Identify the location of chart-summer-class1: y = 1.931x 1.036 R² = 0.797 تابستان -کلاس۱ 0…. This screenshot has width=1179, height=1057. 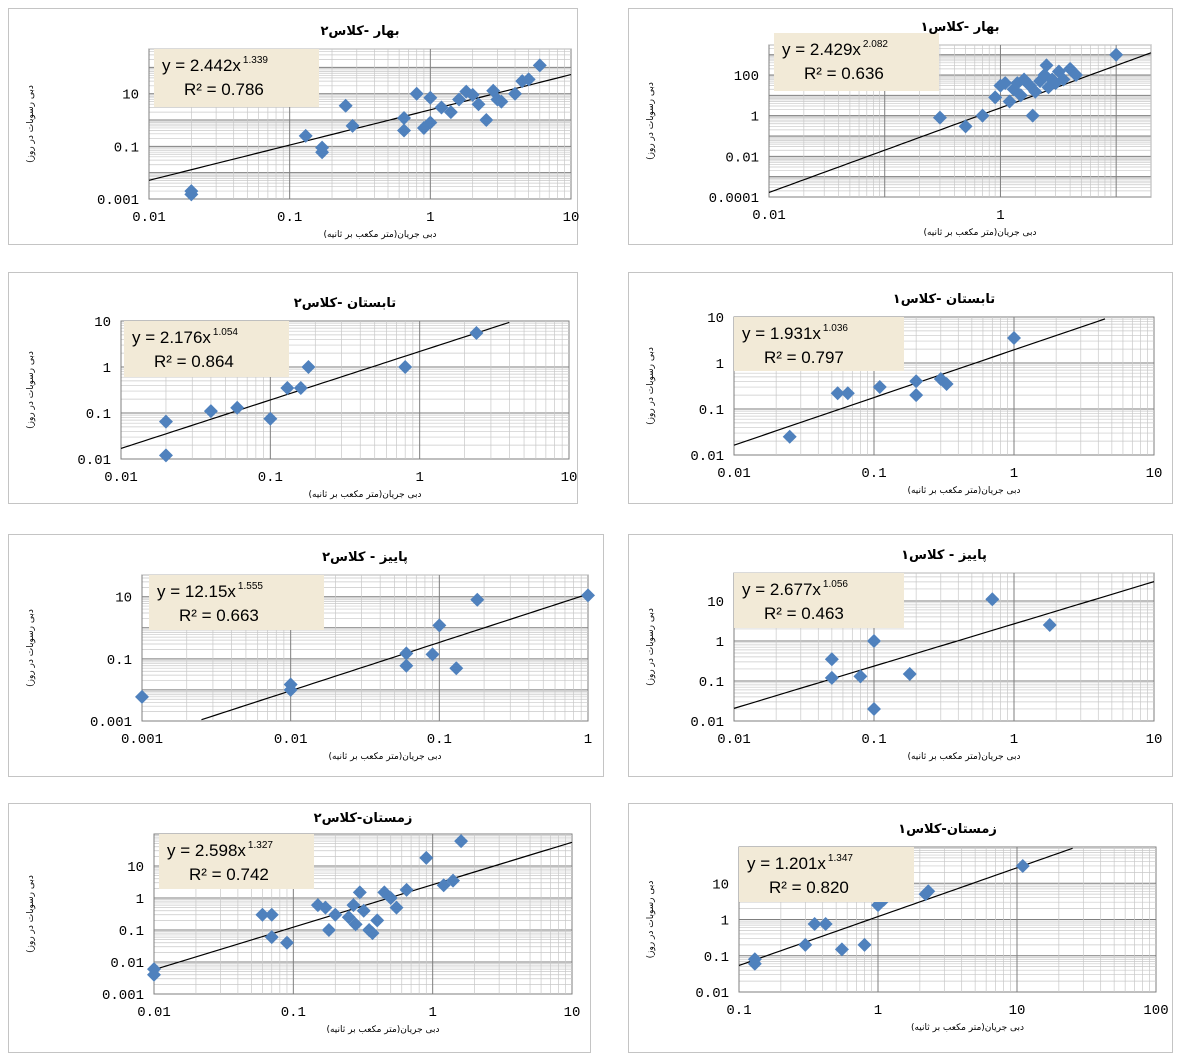
(900, 388).